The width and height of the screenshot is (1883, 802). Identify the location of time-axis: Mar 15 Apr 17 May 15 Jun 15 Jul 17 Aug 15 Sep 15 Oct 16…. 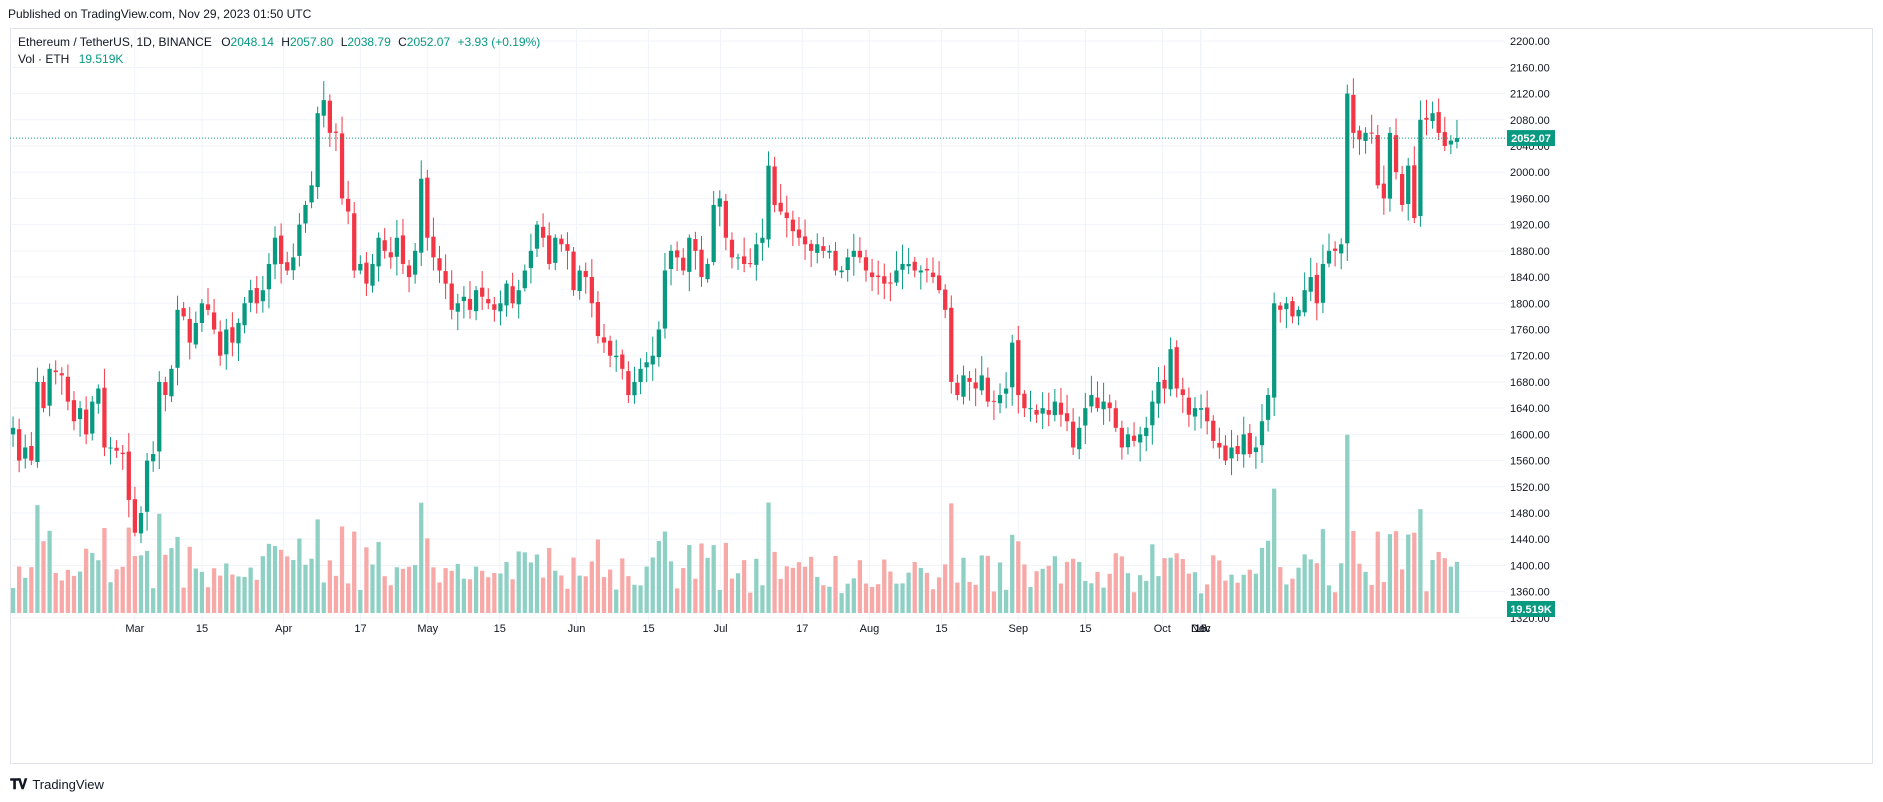
(668, 629).